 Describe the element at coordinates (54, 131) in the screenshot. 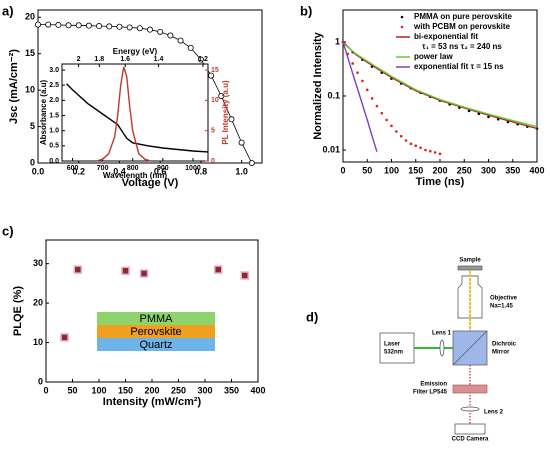

I see `y-tick-label: 1.0` at that location.